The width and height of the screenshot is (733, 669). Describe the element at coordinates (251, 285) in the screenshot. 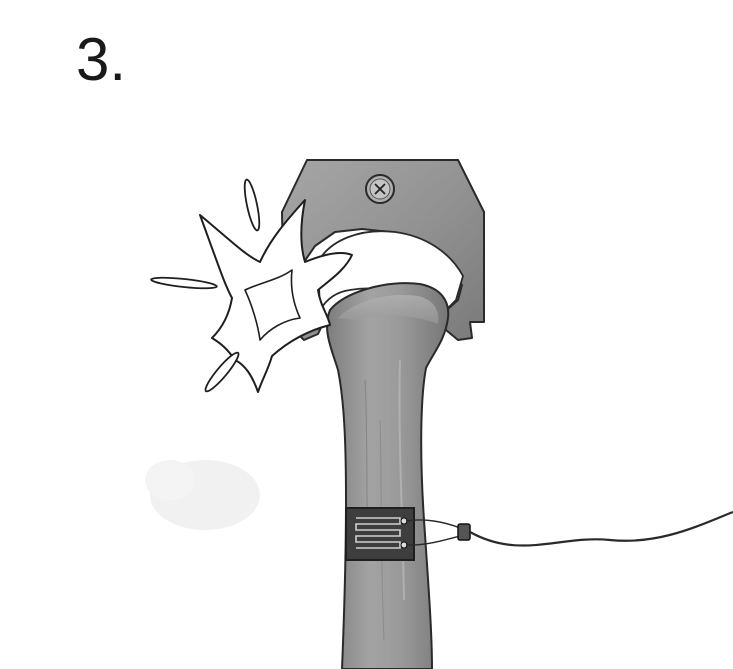

I see `impact-burst-icon` at that location.